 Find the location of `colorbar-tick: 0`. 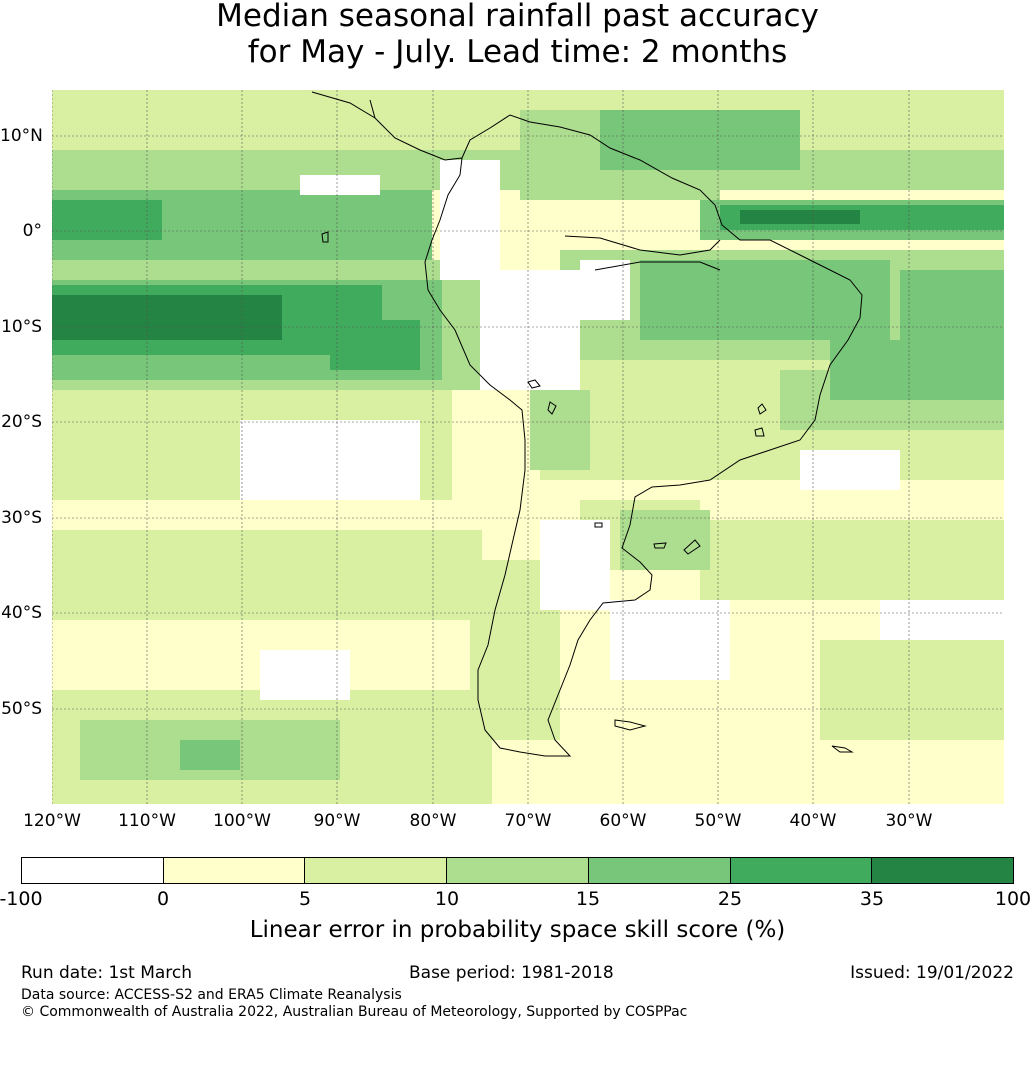

colorbar-tick: 0 is located at coordinates (163, 899).